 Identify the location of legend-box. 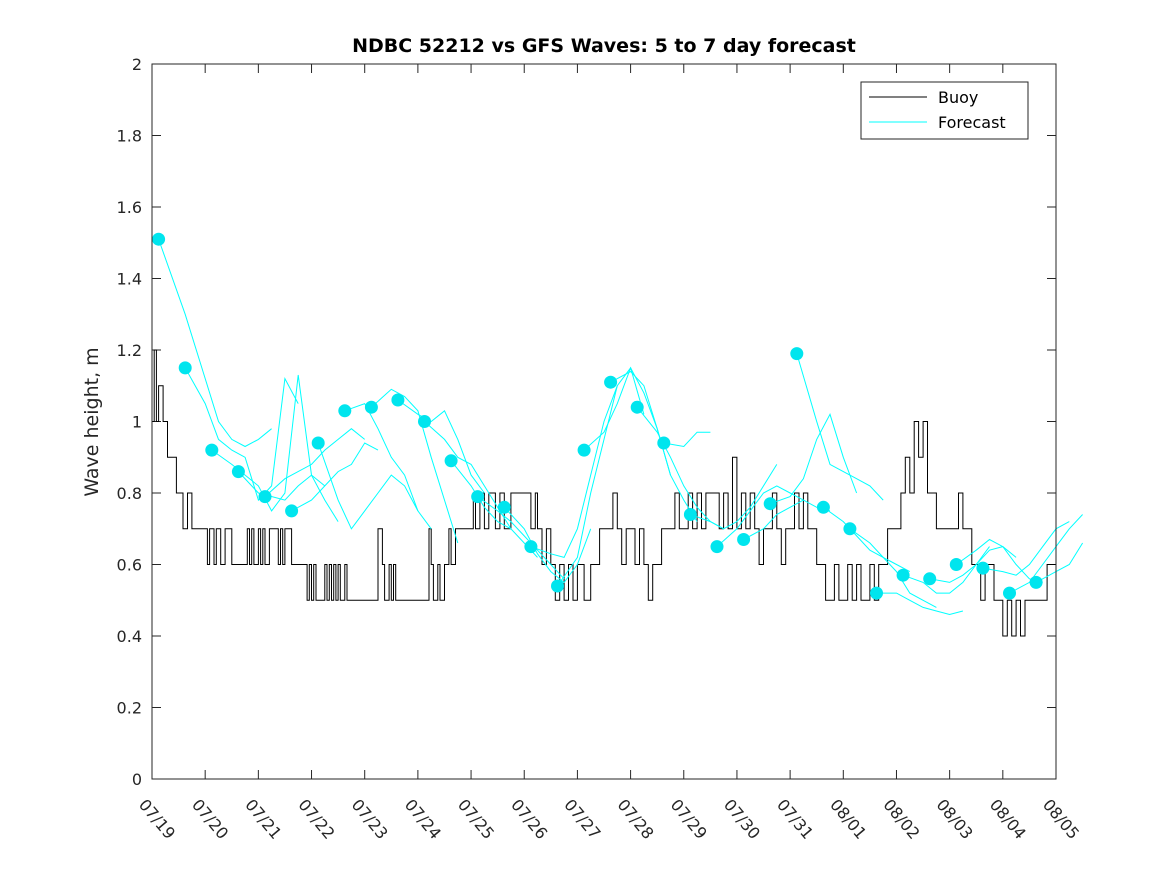
(944, 110).